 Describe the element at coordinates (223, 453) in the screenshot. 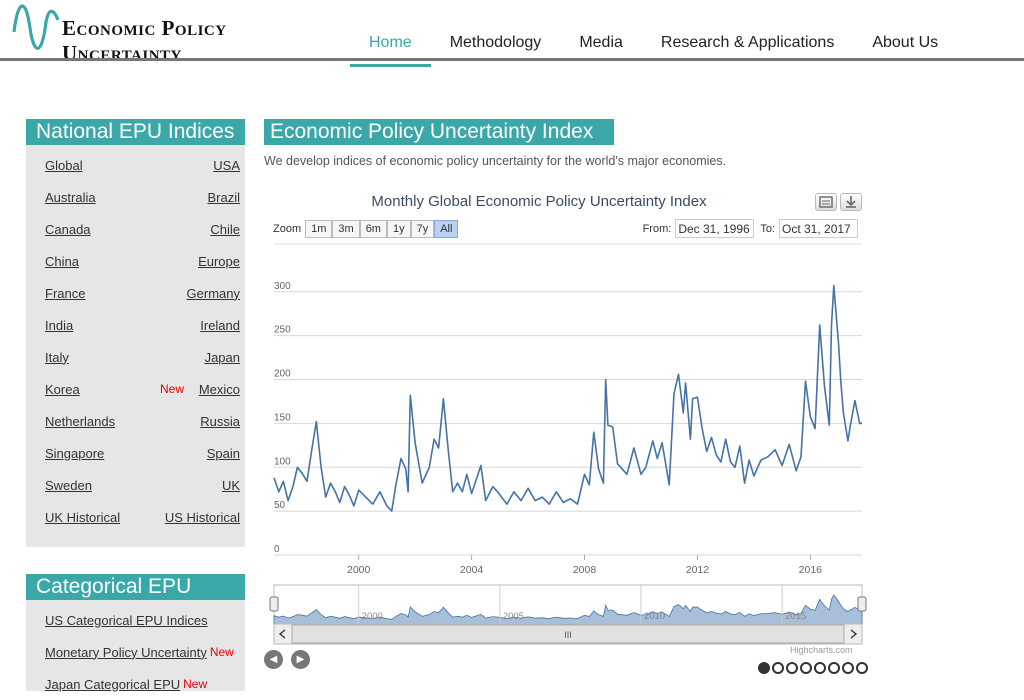

I see `link-spain: Spain` at that location.